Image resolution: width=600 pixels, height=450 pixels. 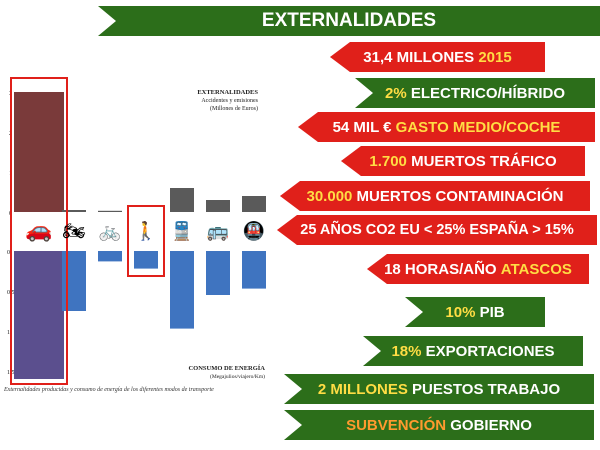 I want to click on banner-12: SUBVENCIÓN GOBIERNO, so click(x=439, y=425).